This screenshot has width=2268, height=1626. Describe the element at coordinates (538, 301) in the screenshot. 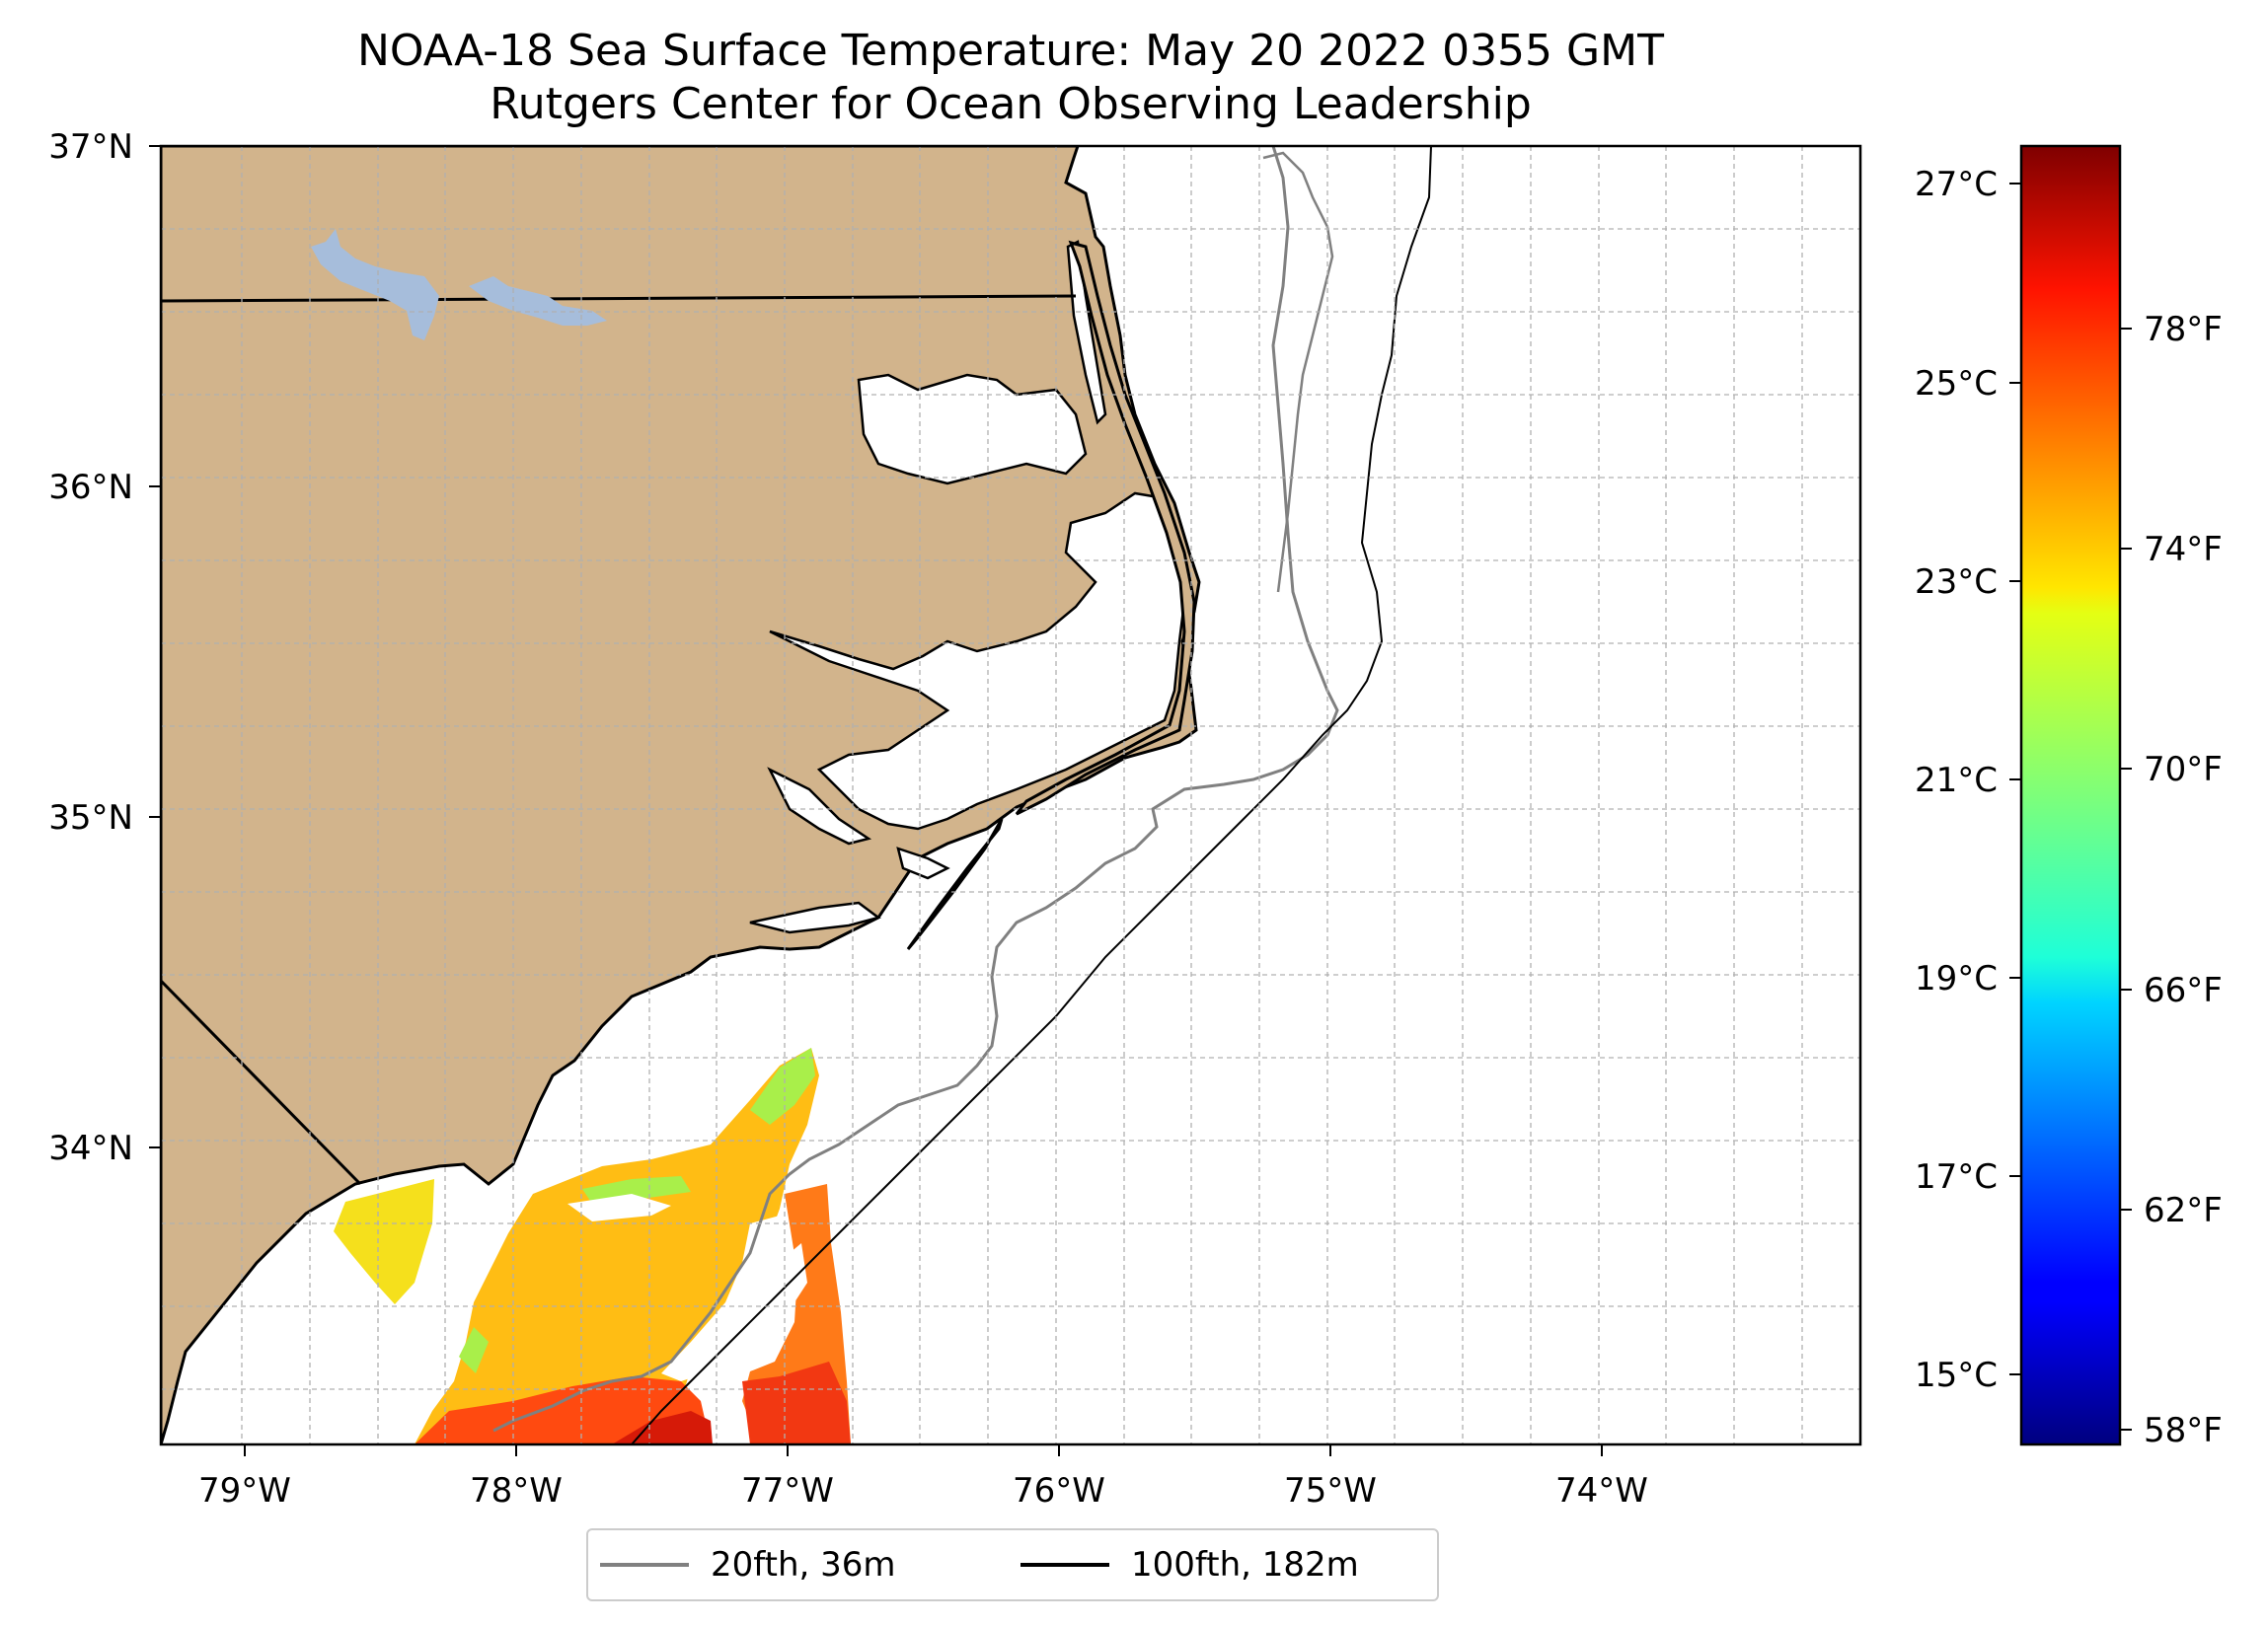

I see `kerr-lake` at that location.